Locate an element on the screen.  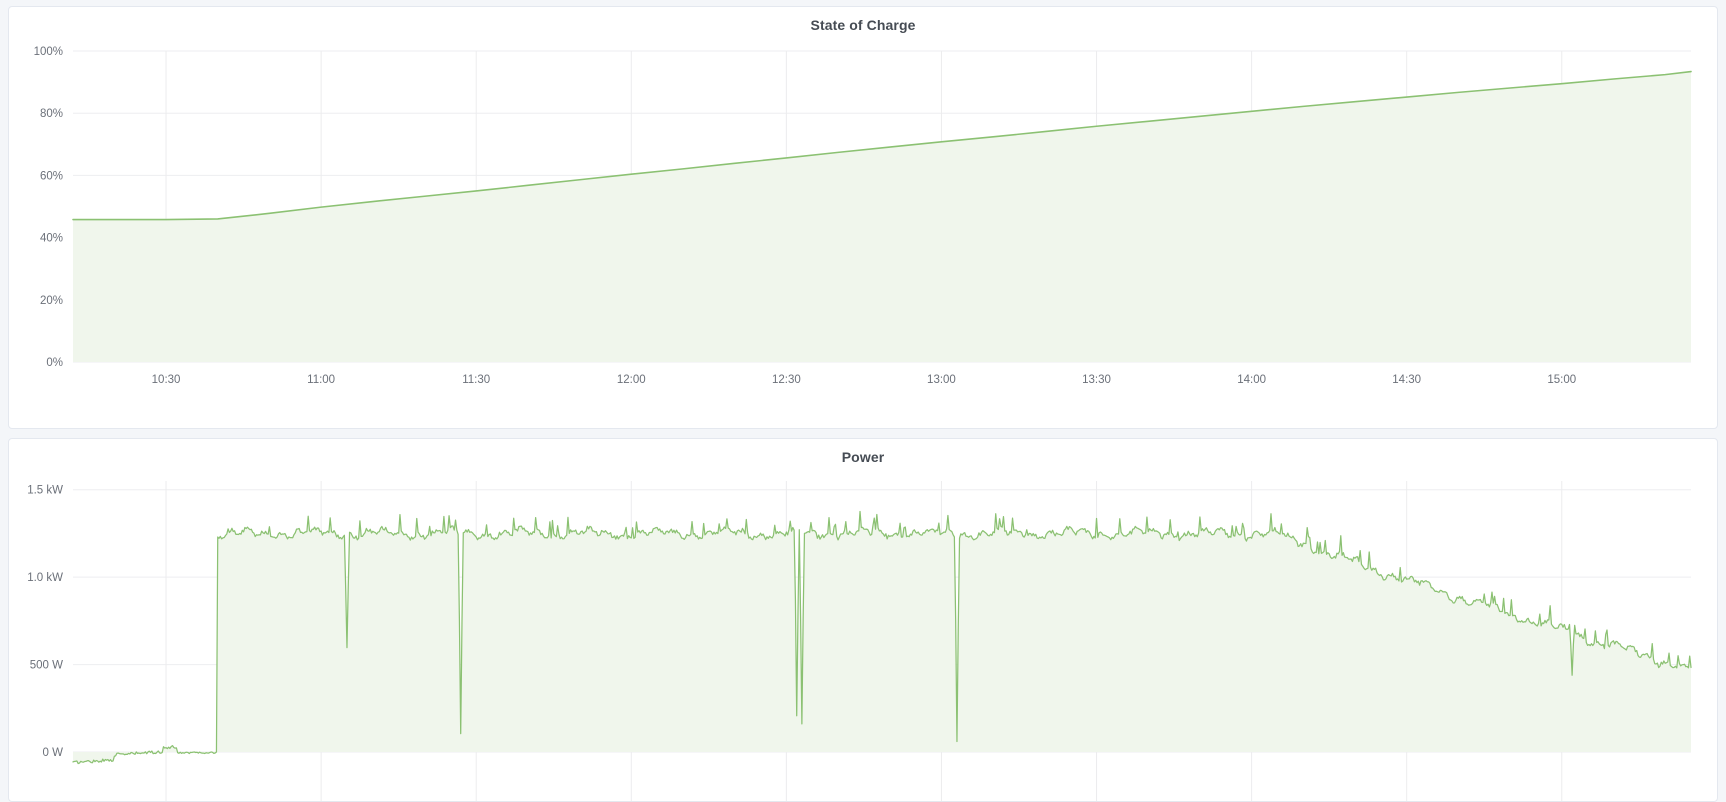
y-tick-label: 100% is located at coordinates (48, 52).